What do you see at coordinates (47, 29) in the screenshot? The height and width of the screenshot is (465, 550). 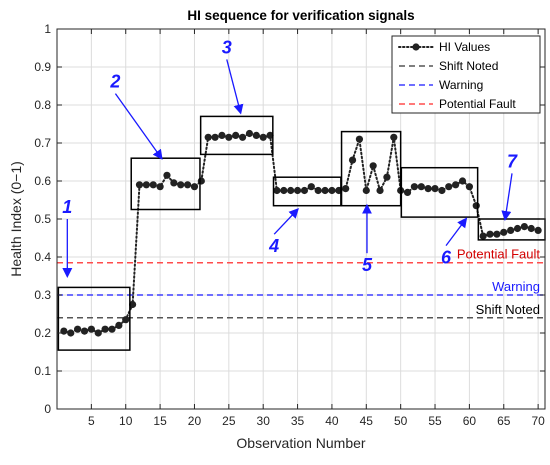 I see `y-tick-label: 1` at bounding box center [47, 29].